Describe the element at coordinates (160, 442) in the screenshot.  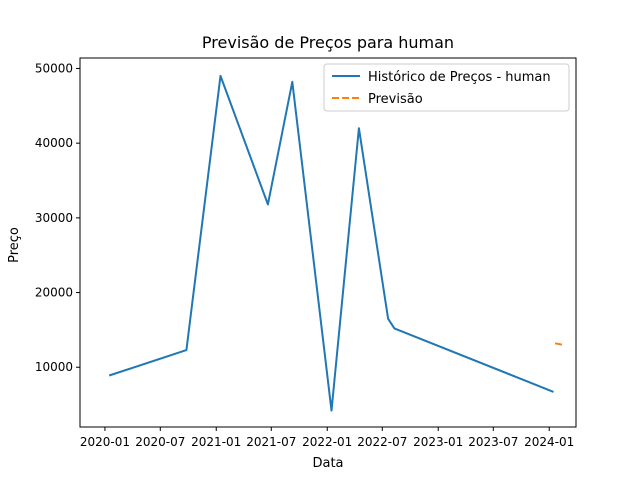
I see `x-tick-label: 2020-07` at that location.